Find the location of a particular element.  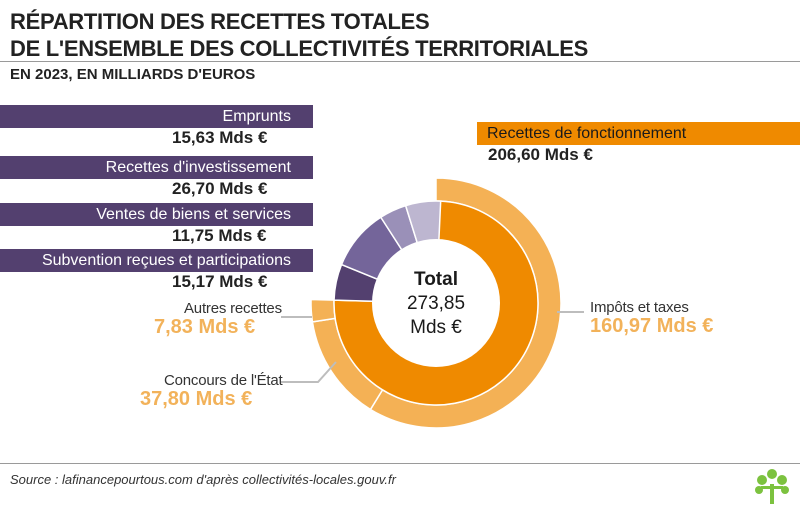

label-emprunts: Emprunts is located at coordinates (156, 116).